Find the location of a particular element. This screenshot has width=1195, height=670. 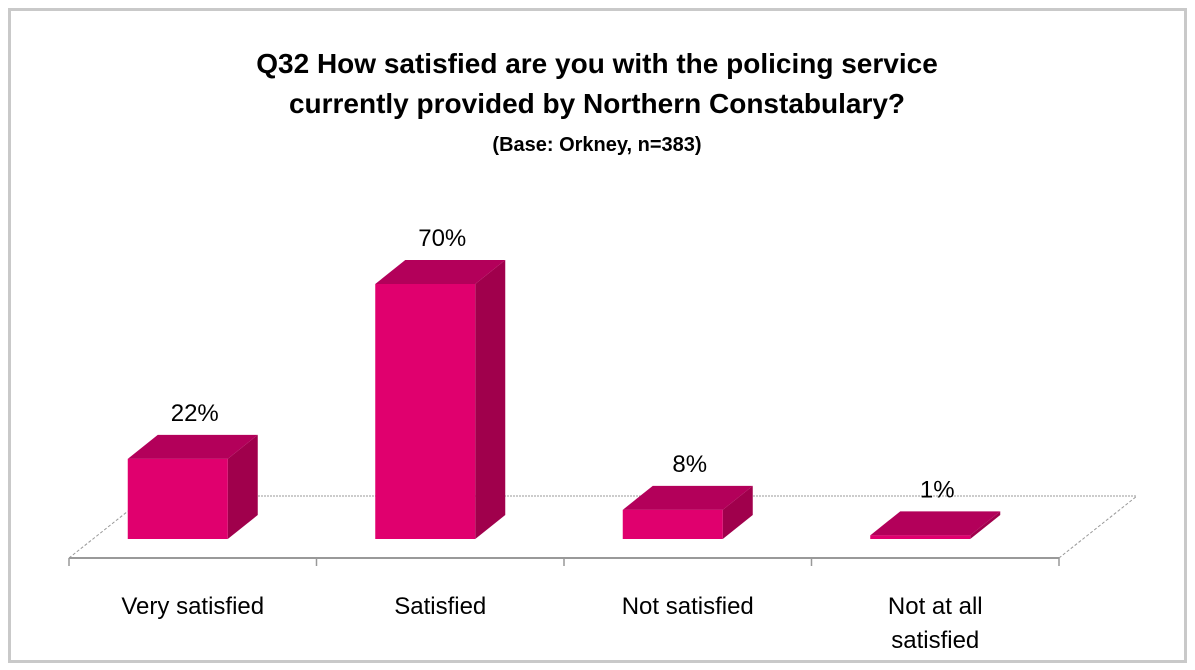

data-label: 8% is located at coordinates (689, 464).